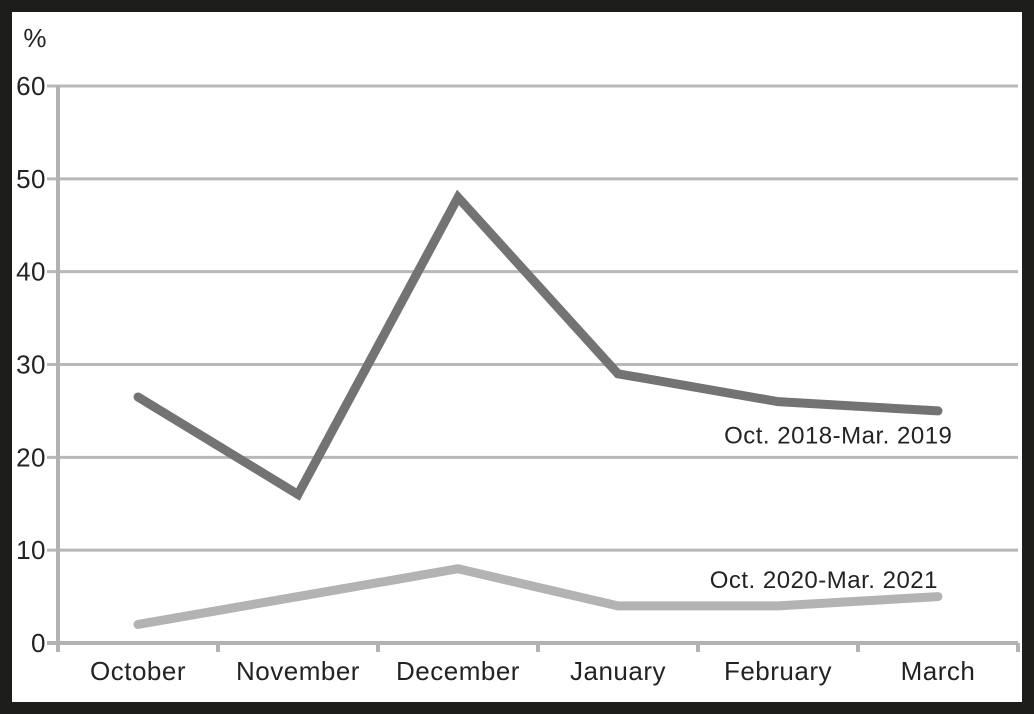 The height and width of the screenshot is (714, 1034). I want to click on x-category-label-december: December, so click(458, 671).